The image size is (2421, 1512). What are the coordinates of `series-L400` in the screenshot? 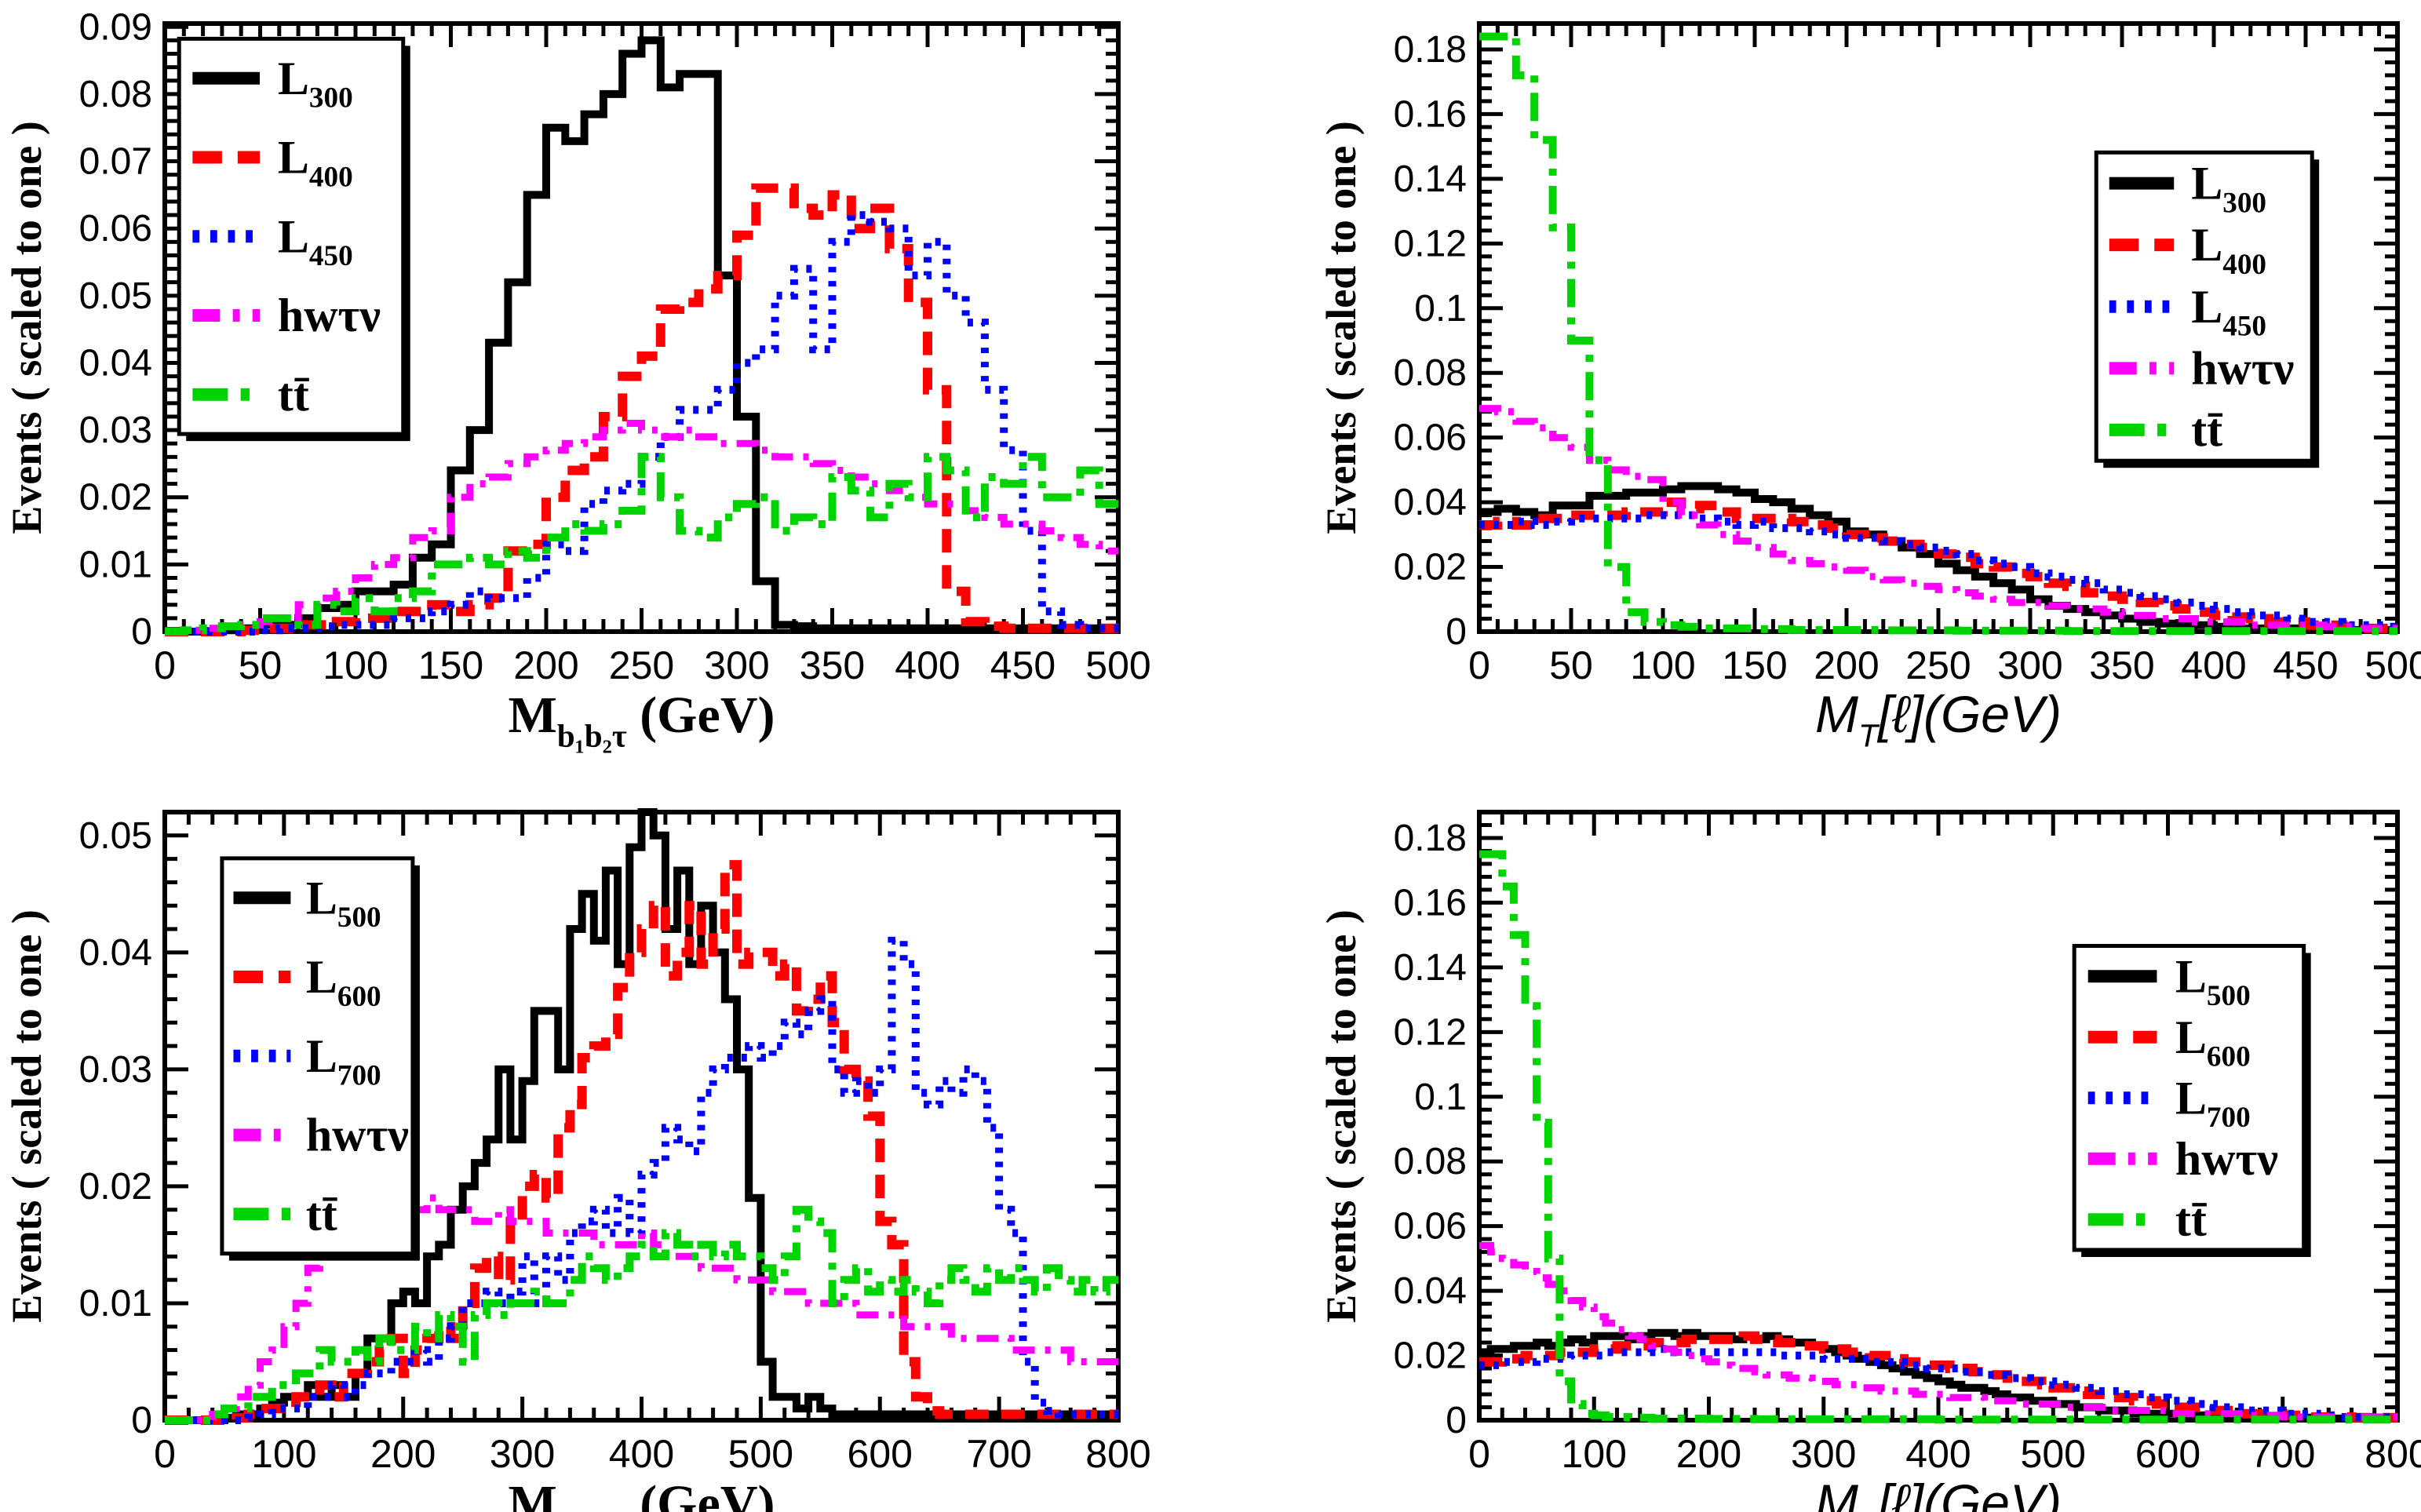 It's located at (641, 410).